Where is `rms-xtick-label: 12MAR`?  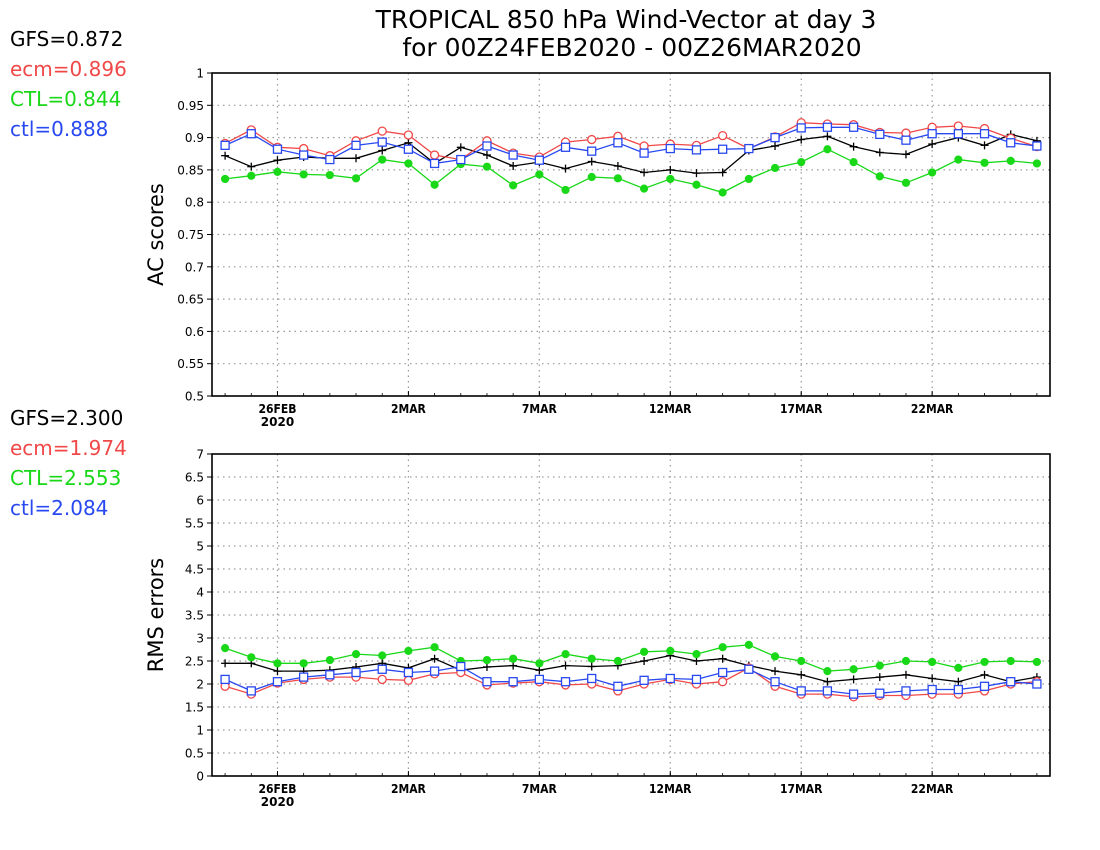 rms-xtick-label: 12MAR is located at coordinates (670, 789).